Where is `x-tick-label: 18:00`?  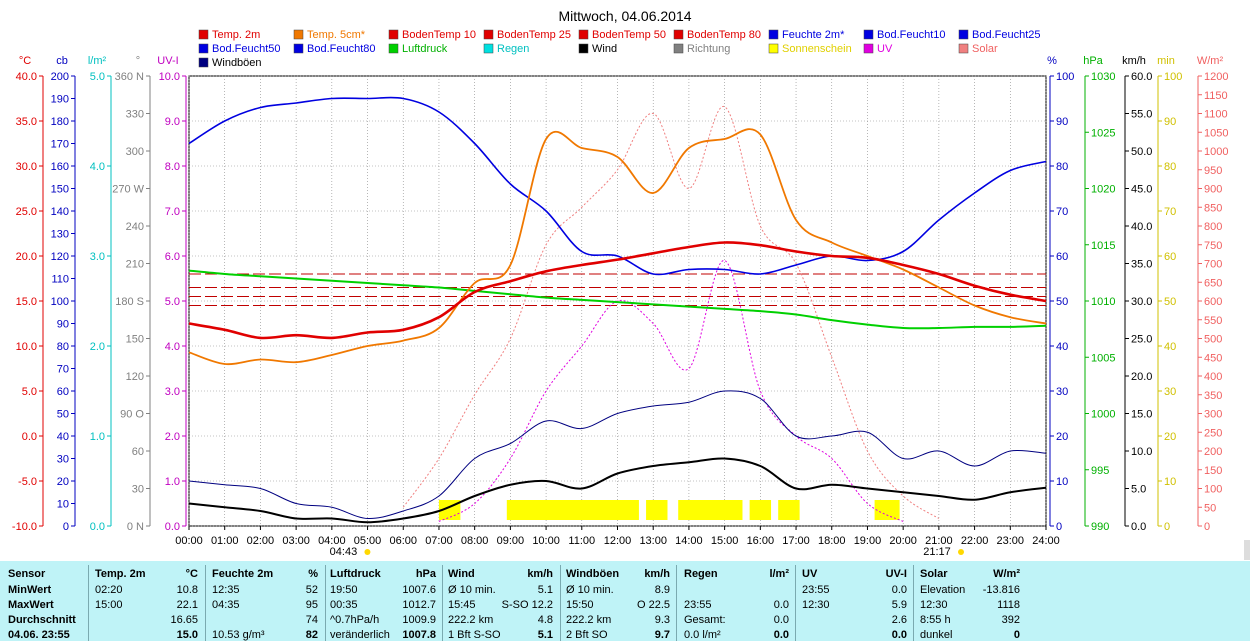
x-tick-label: 18:00 is located at coordinates (832, 541).